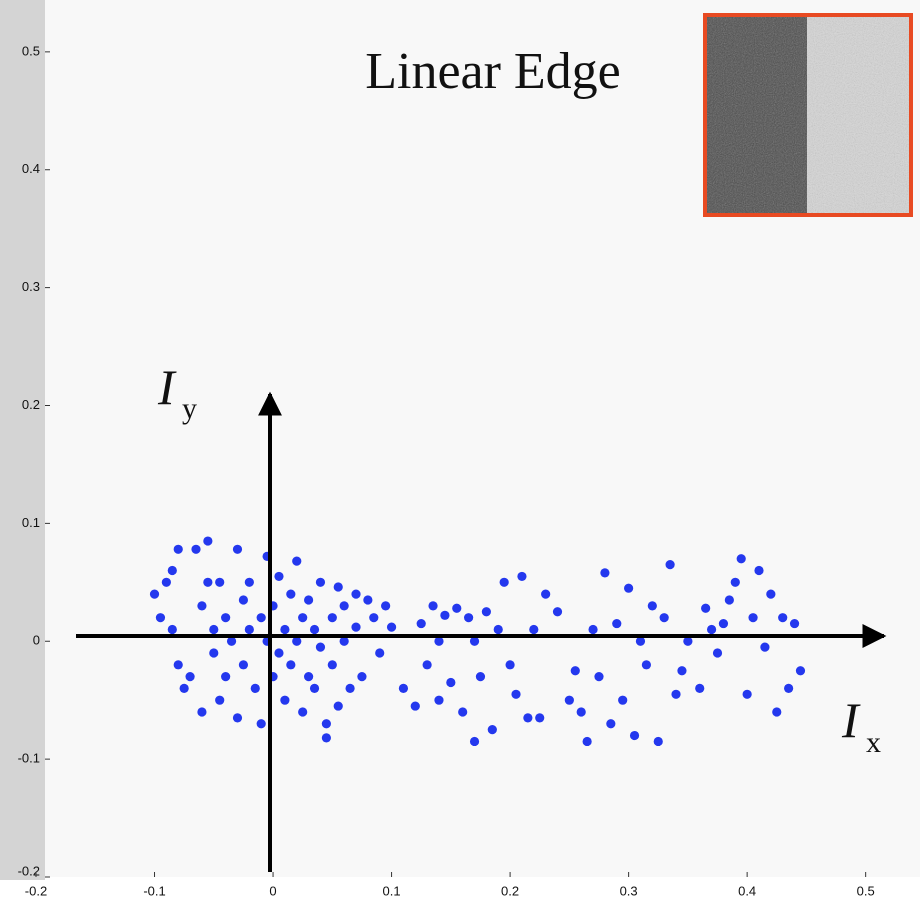  I want to click on y-tick-label: -0.2, so click(29, 870).